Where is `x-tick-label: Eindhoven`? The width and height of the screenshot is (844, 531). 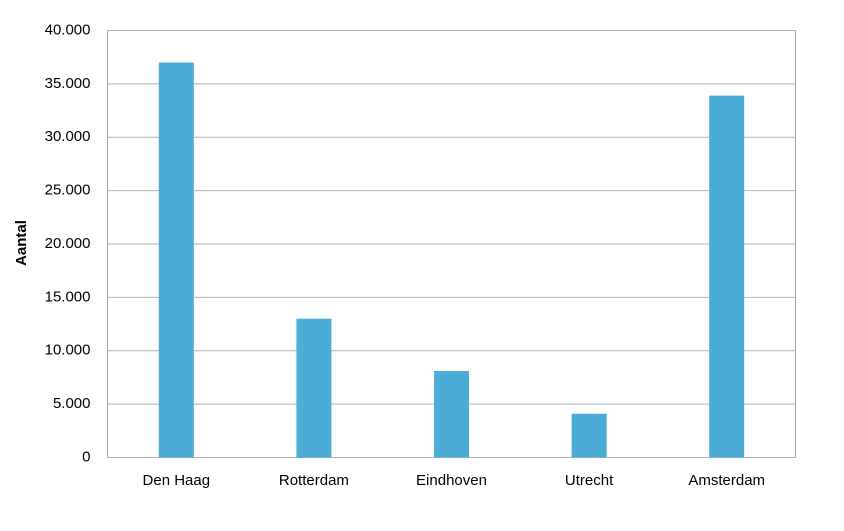 x-tick-label: Eindhoven is located at coordinates (451, 480).